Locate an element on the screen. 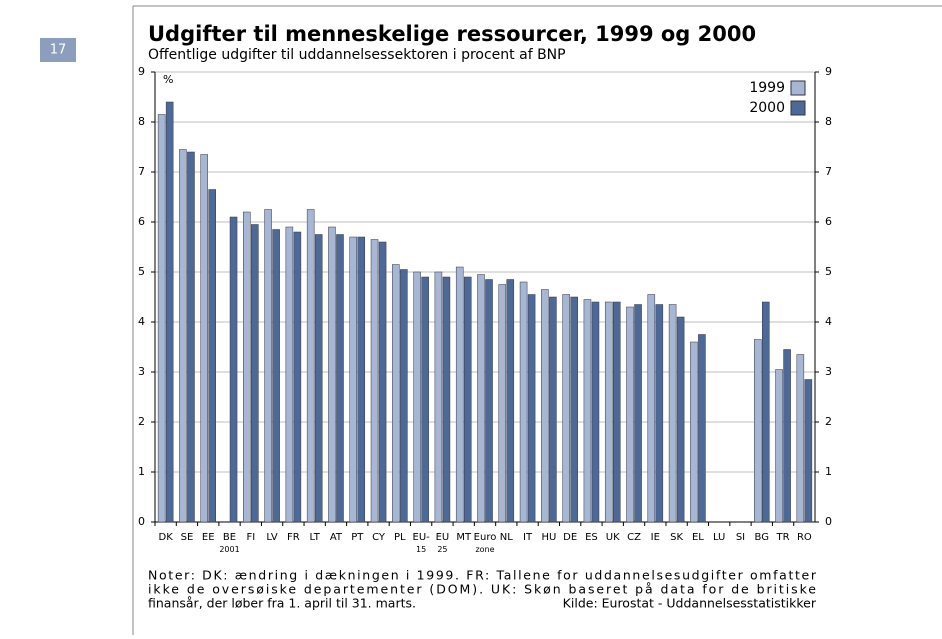 This screenshot has height=639, width=942. x-tick-label: PL is located at coordinates (400, 537).